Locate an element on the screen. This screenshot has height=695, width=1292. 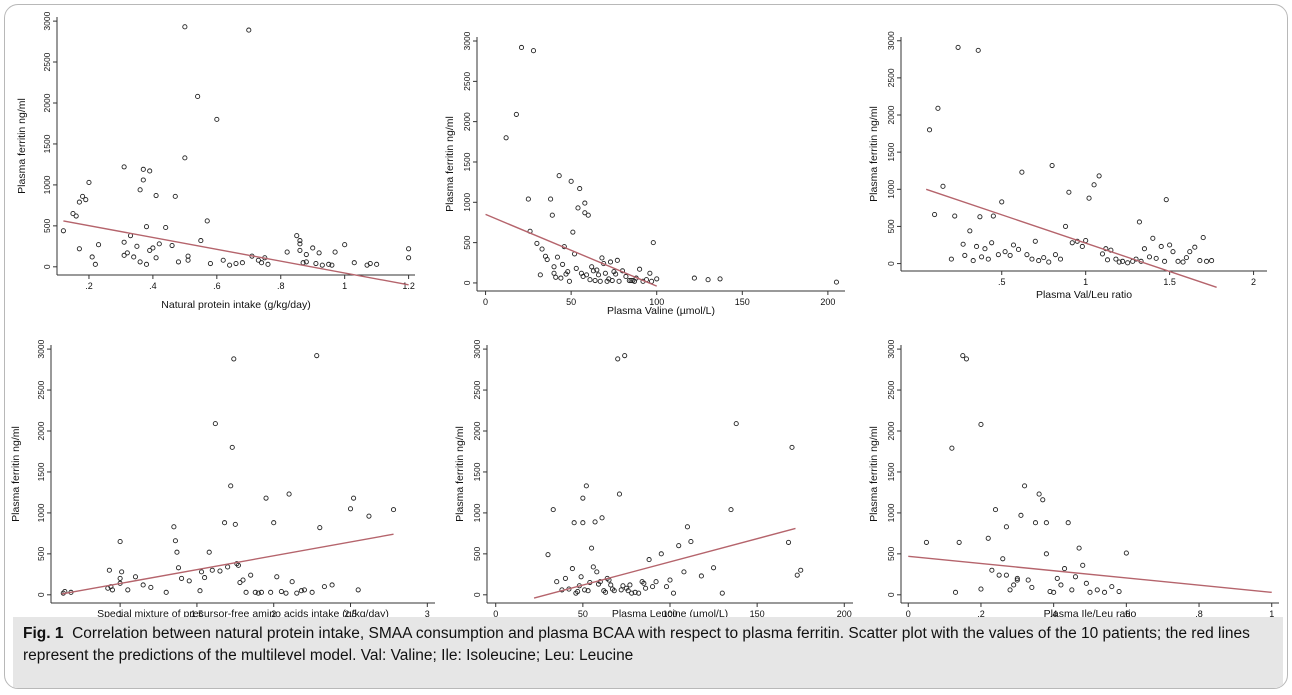
x-axis-label: Plasma Val/Leu ratio is located at coordinates (1084, 295).